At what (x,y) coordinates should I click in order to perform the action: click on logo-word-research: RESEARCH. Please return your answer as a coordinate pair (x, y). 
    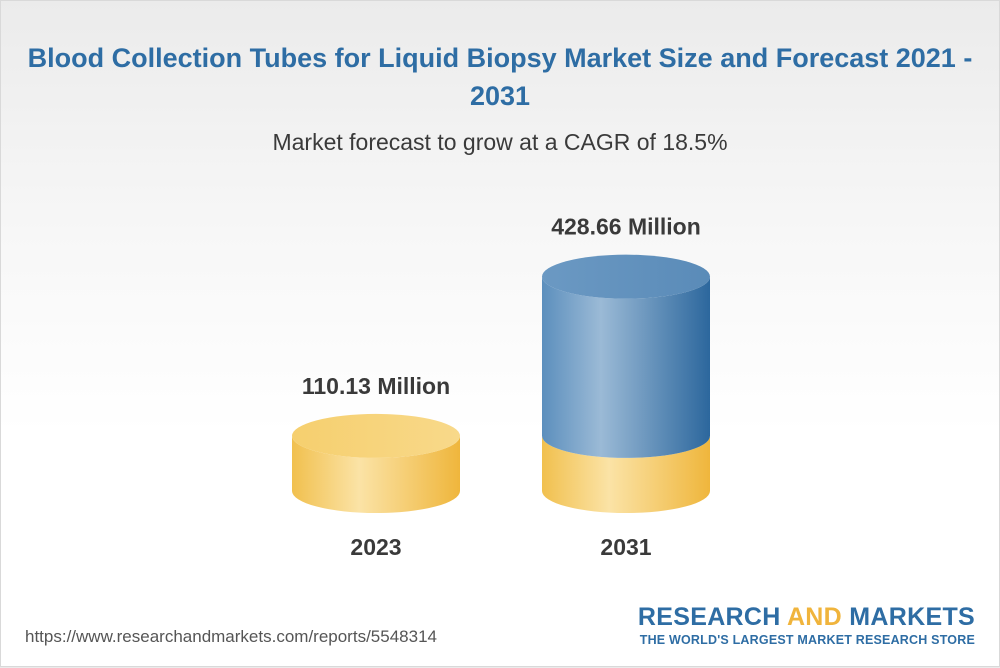
    Looking at the image, I should click on (709, 617).